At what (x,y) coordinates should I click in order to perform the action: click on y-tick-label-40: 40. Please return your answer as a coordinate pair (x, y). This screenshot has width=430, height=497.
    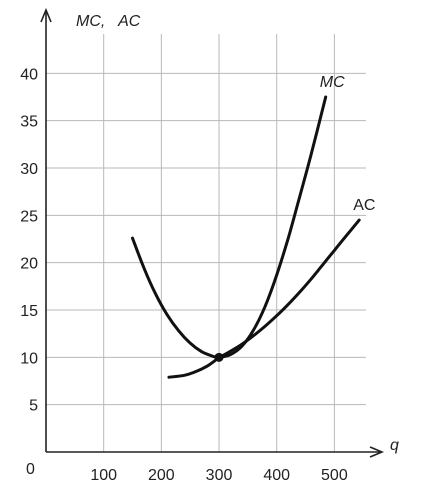
    Looking at the image, I should click on (29, 74).